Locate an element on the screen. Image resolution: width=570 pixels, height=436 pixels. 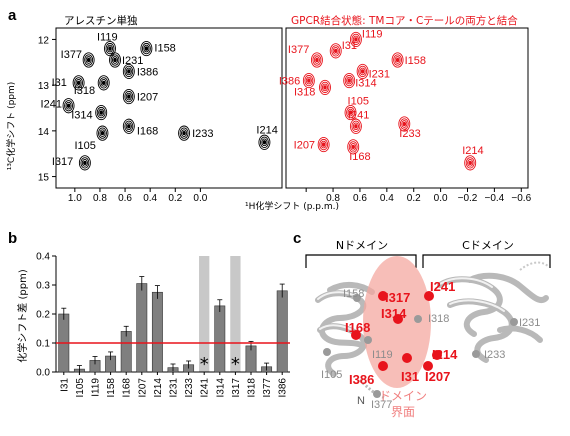
c-terminal-tail is located at coordinates (534, 266).